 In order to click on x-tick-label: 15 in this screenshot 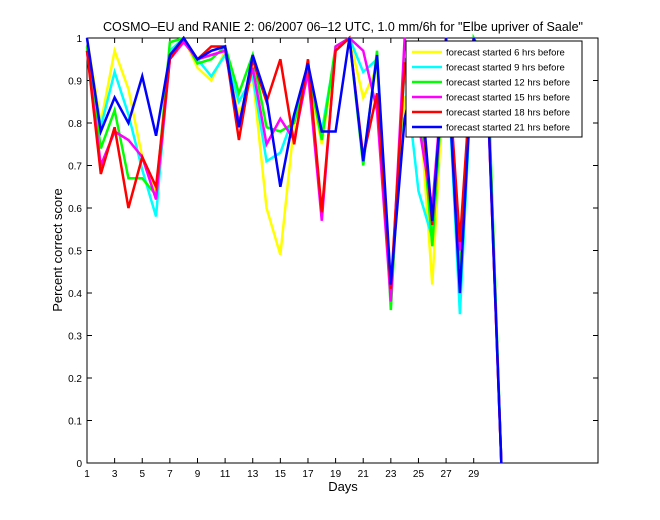, I will do `click(281, 474)`.